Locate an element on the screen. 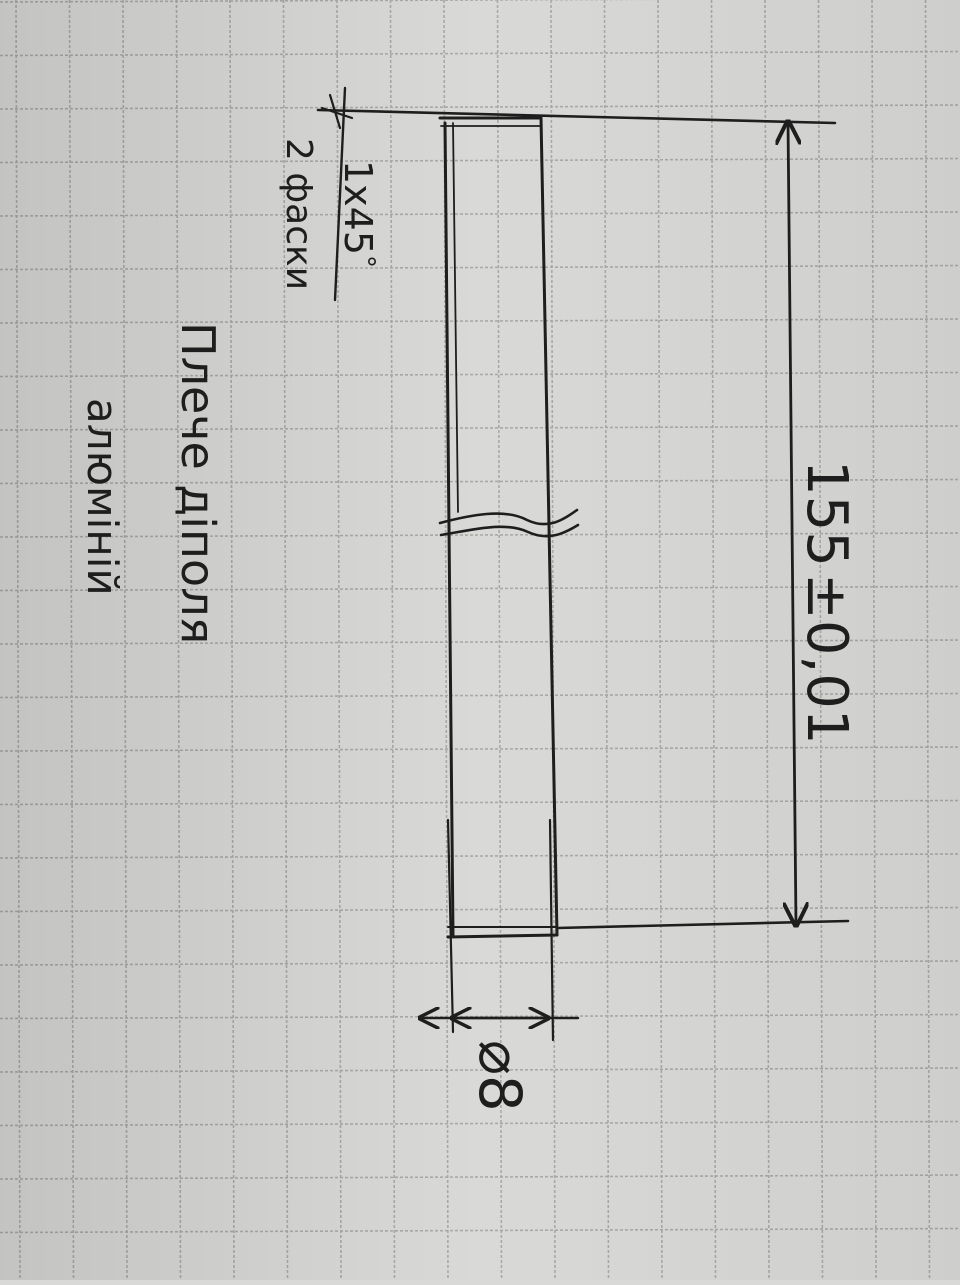  extension-line-top is located at coordinates (576, 116).